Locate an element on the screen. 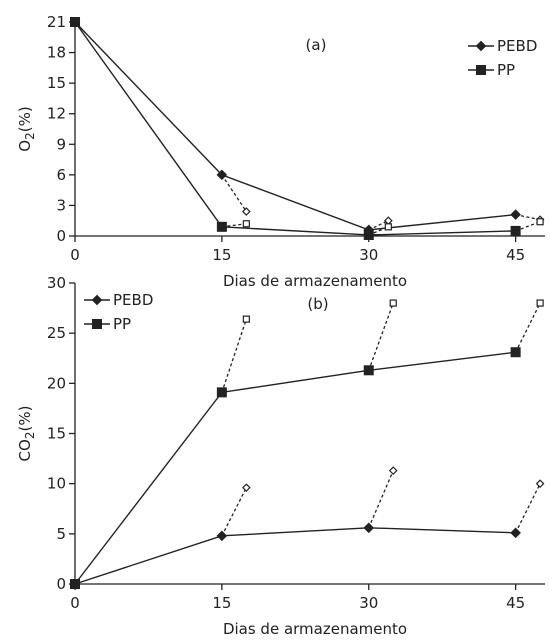  y-tick-label: 5 is located at coordinates (61, 534).